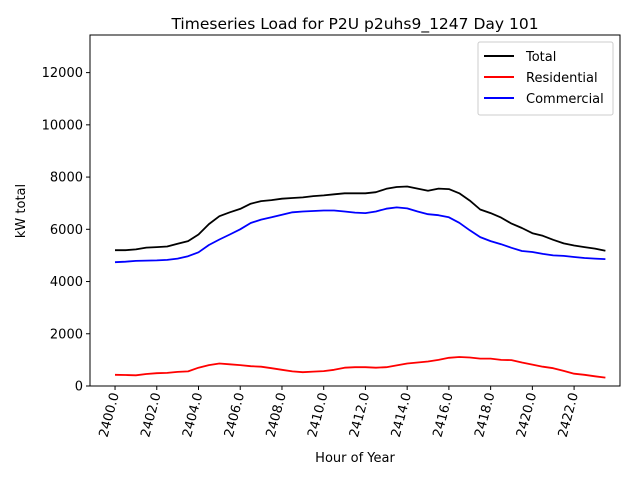 Image resolution: width=640 pixels, height=480 pixels. What do you see at coordinates (562, 78) in the screenshot?
I see `legend-label-residential: Residential` at bounding box center [562, 78].